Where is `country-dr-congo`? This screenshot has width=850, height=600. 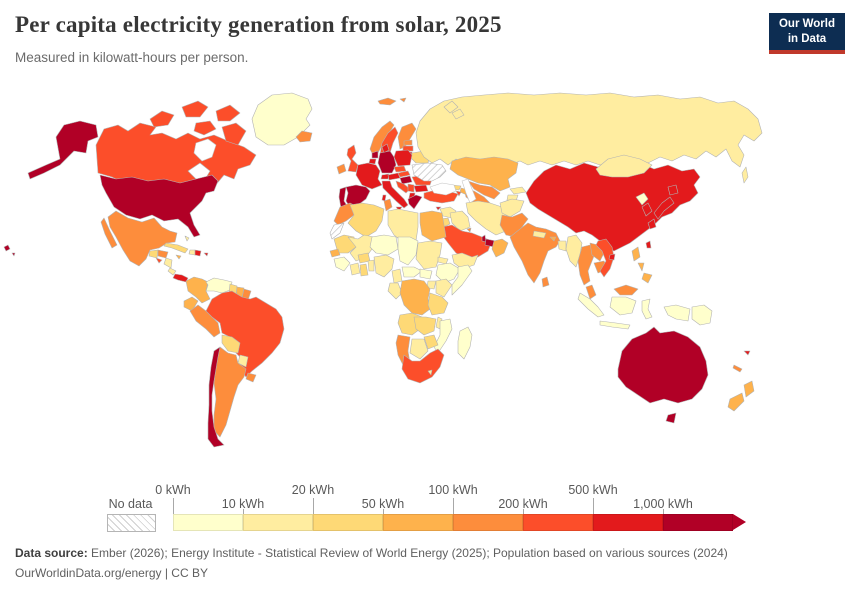 country-dr-congo is located at coordinates (415, 297).